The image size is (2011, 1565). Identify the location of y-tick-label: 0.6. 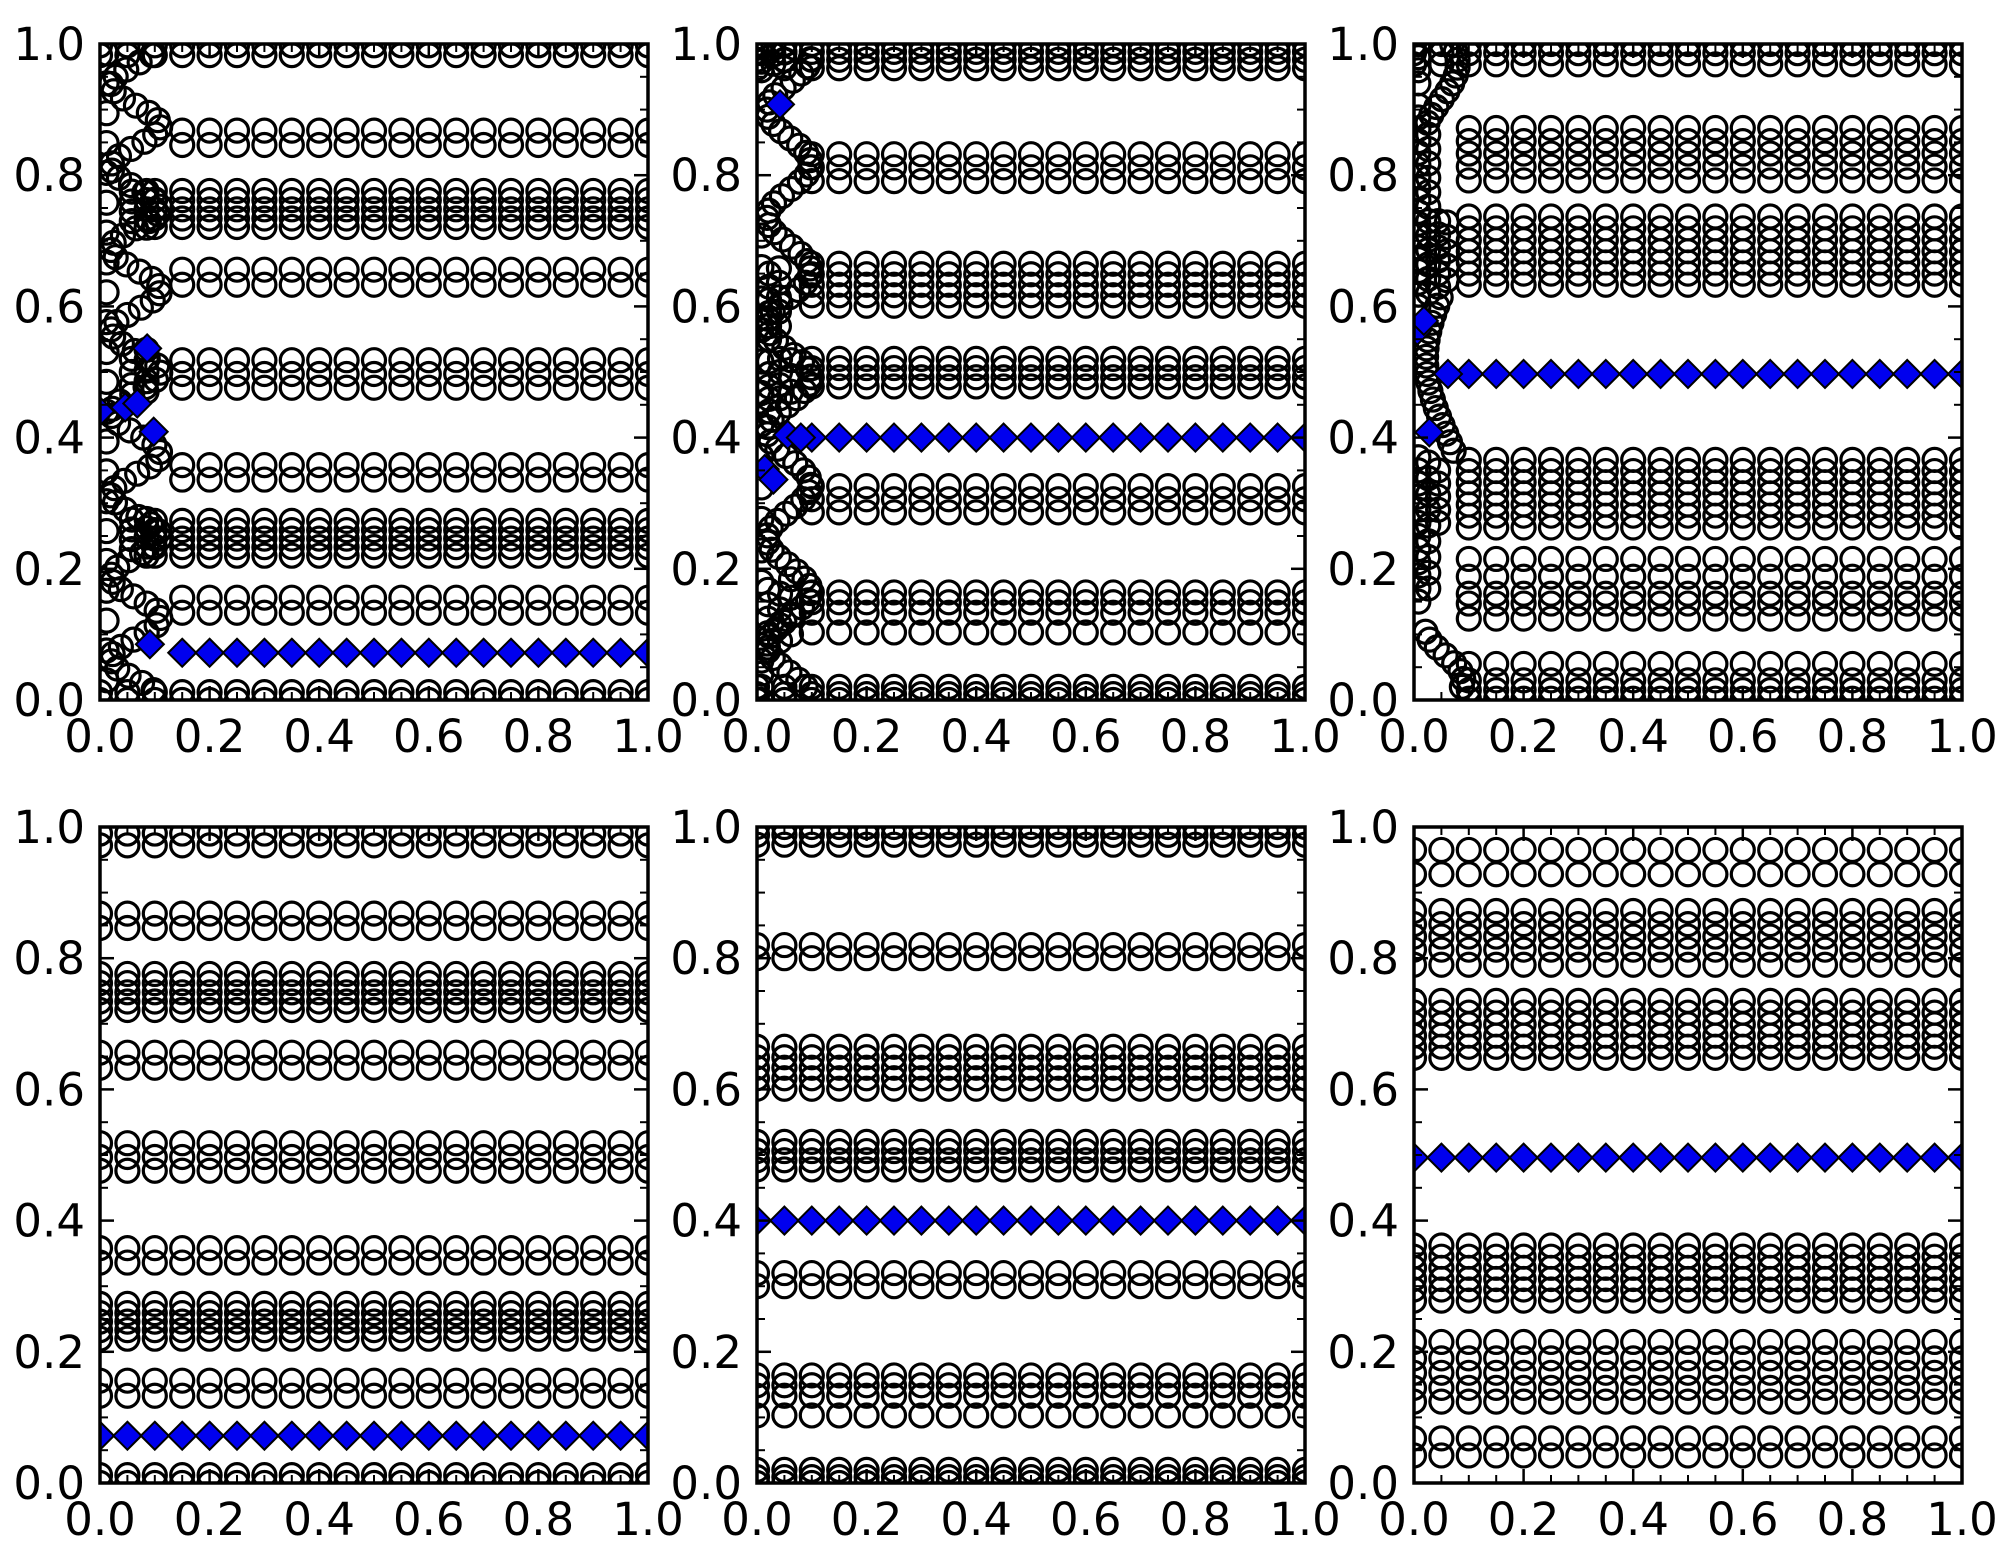
(1363, 1089).